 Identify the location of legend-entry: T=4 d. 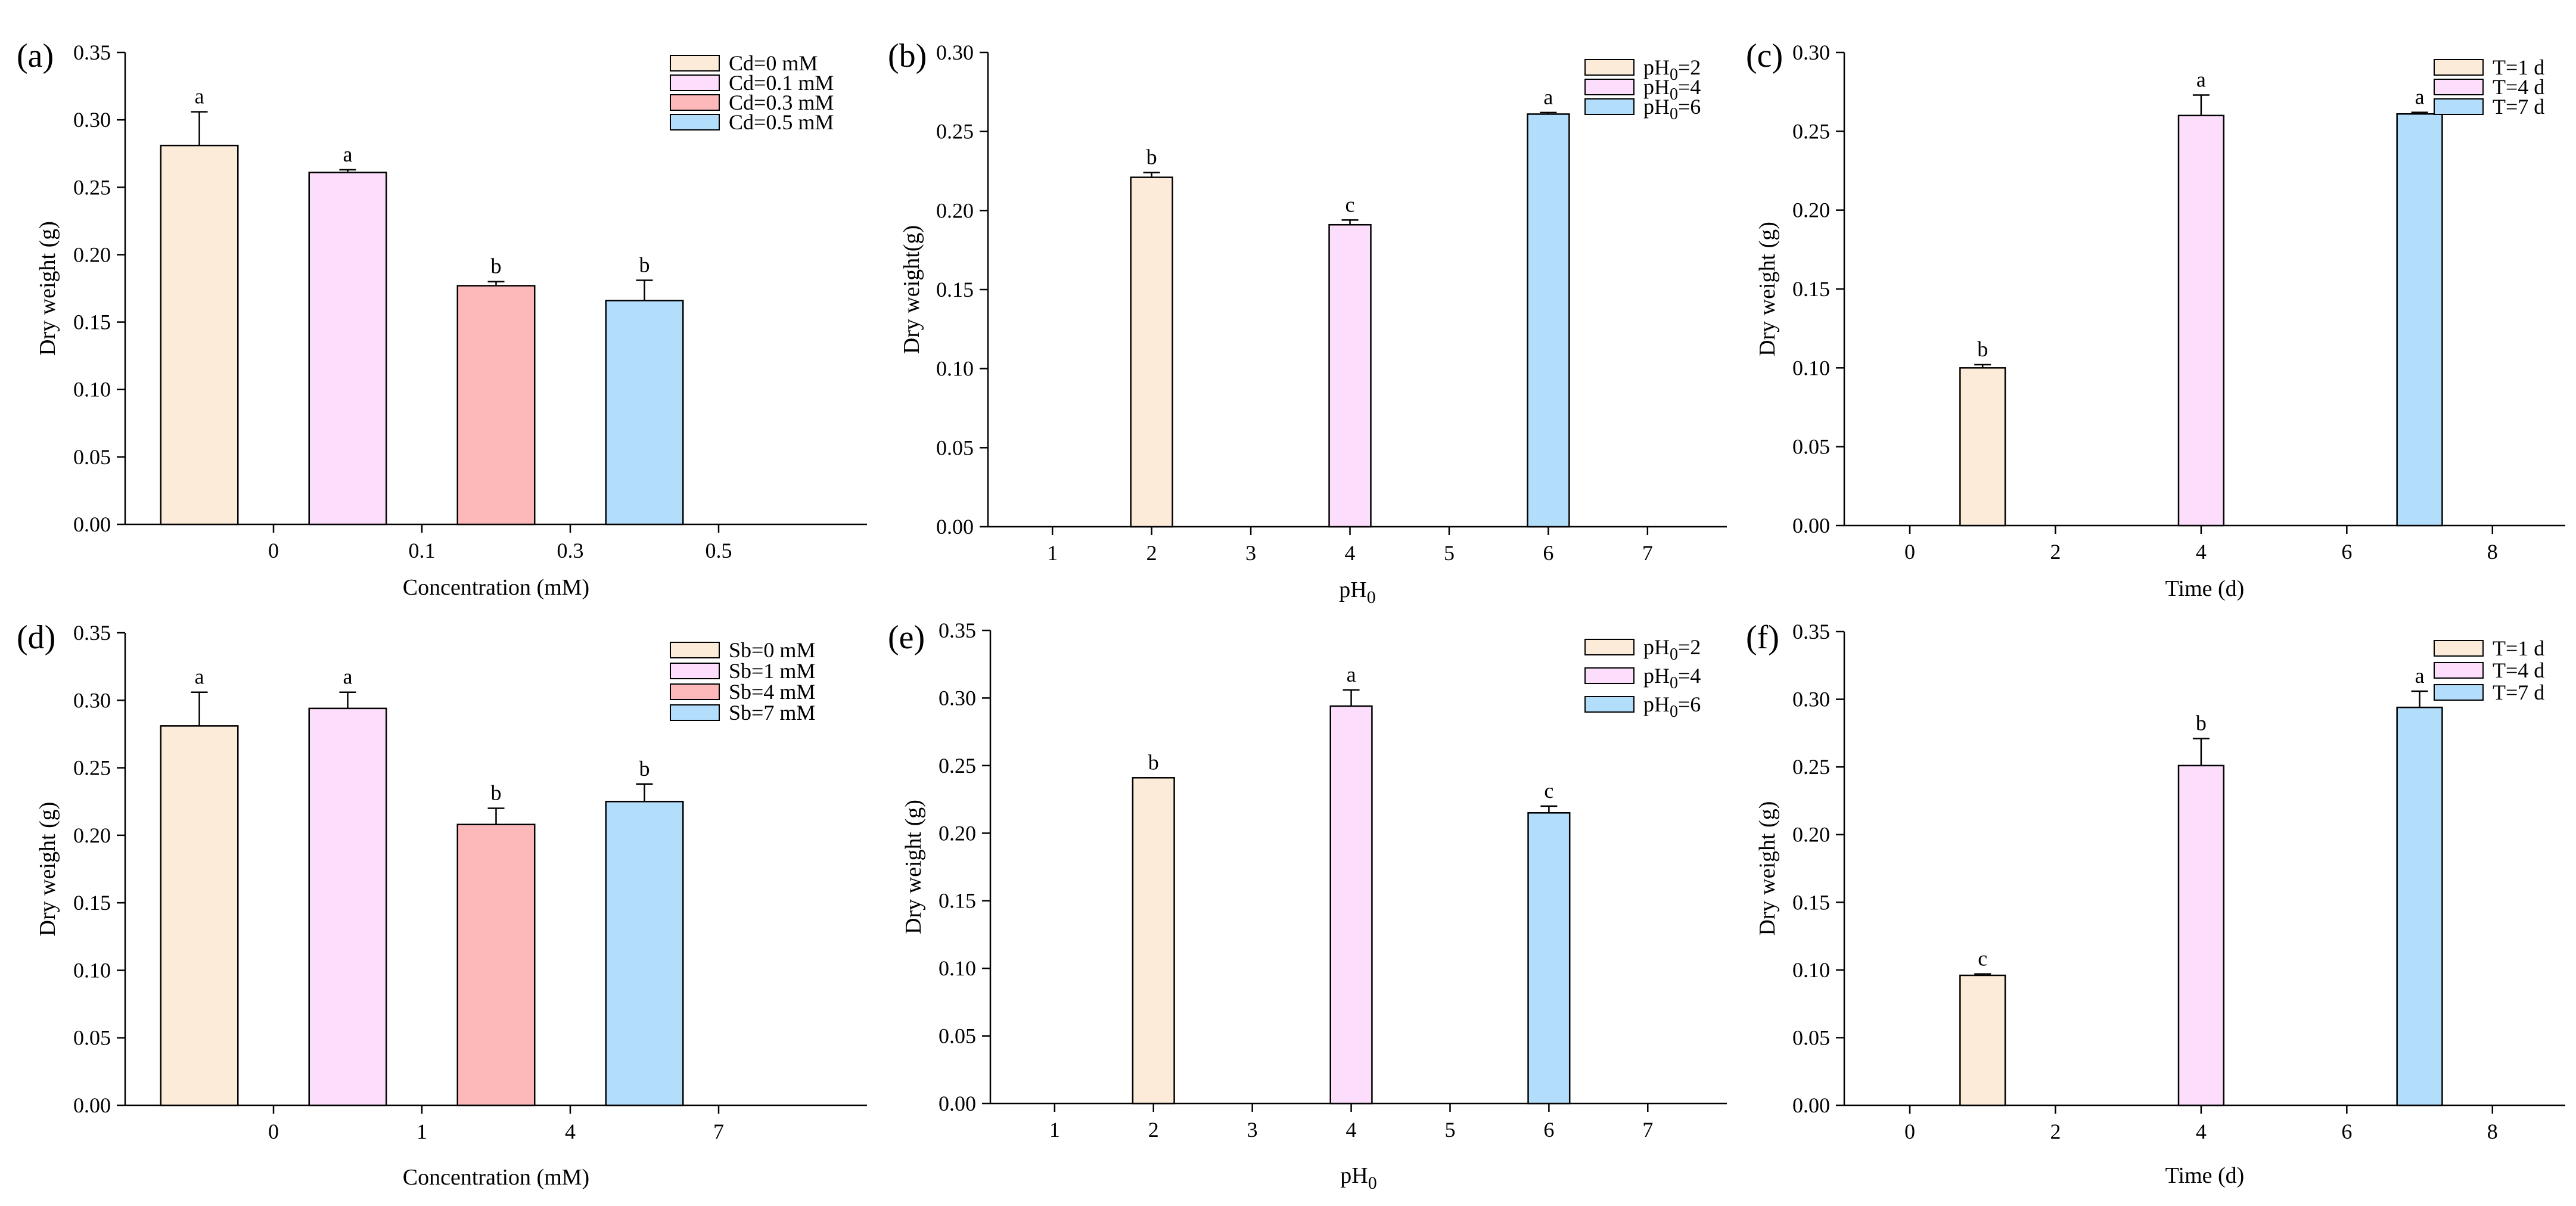
(2518, 87).